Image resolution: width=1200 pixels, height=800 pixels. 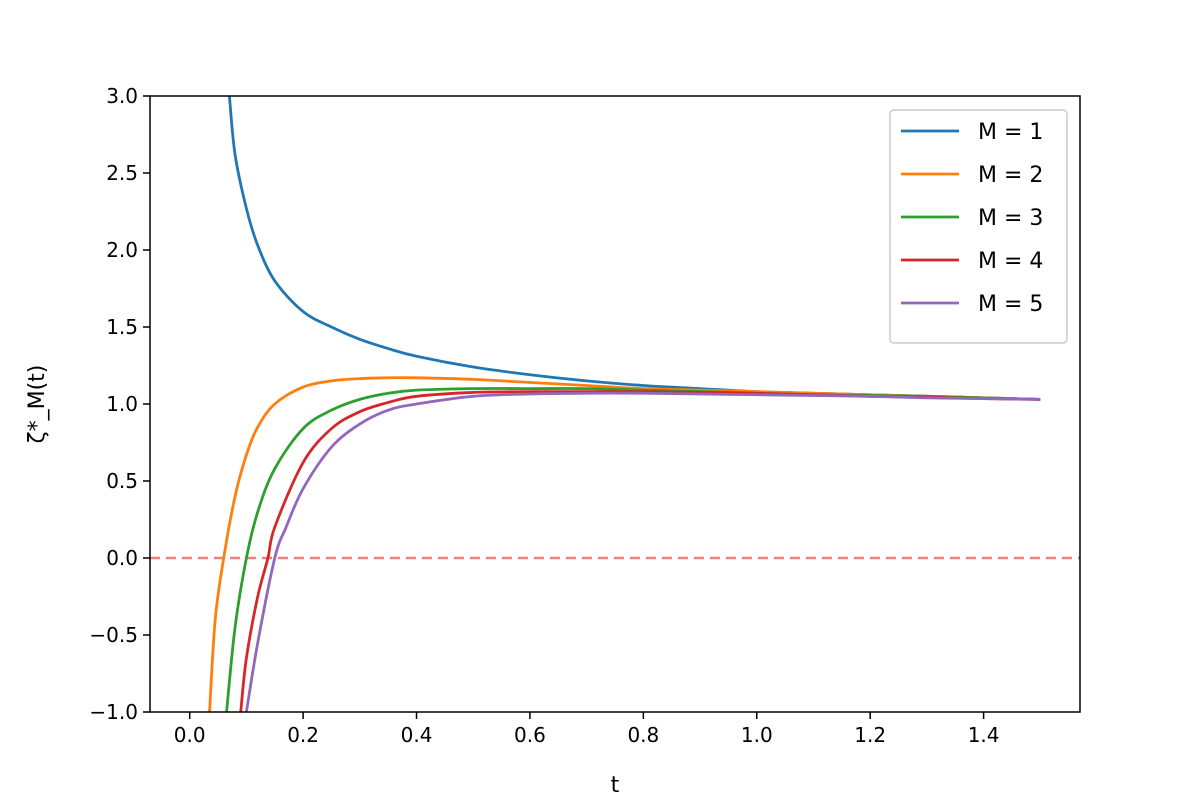 What do you see at coordinates (417, 735) in the screenshot?
I see `x-tick-label: 0.4` at bounding box center [417, 735].